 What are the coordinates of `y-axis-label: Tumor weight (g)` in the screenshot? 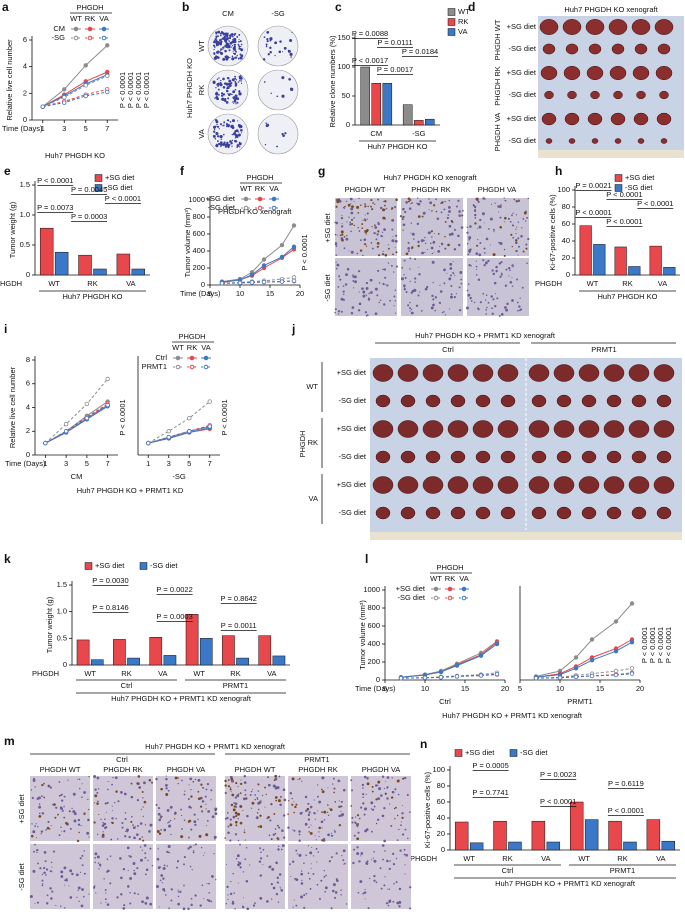 It's located at (49, 624).